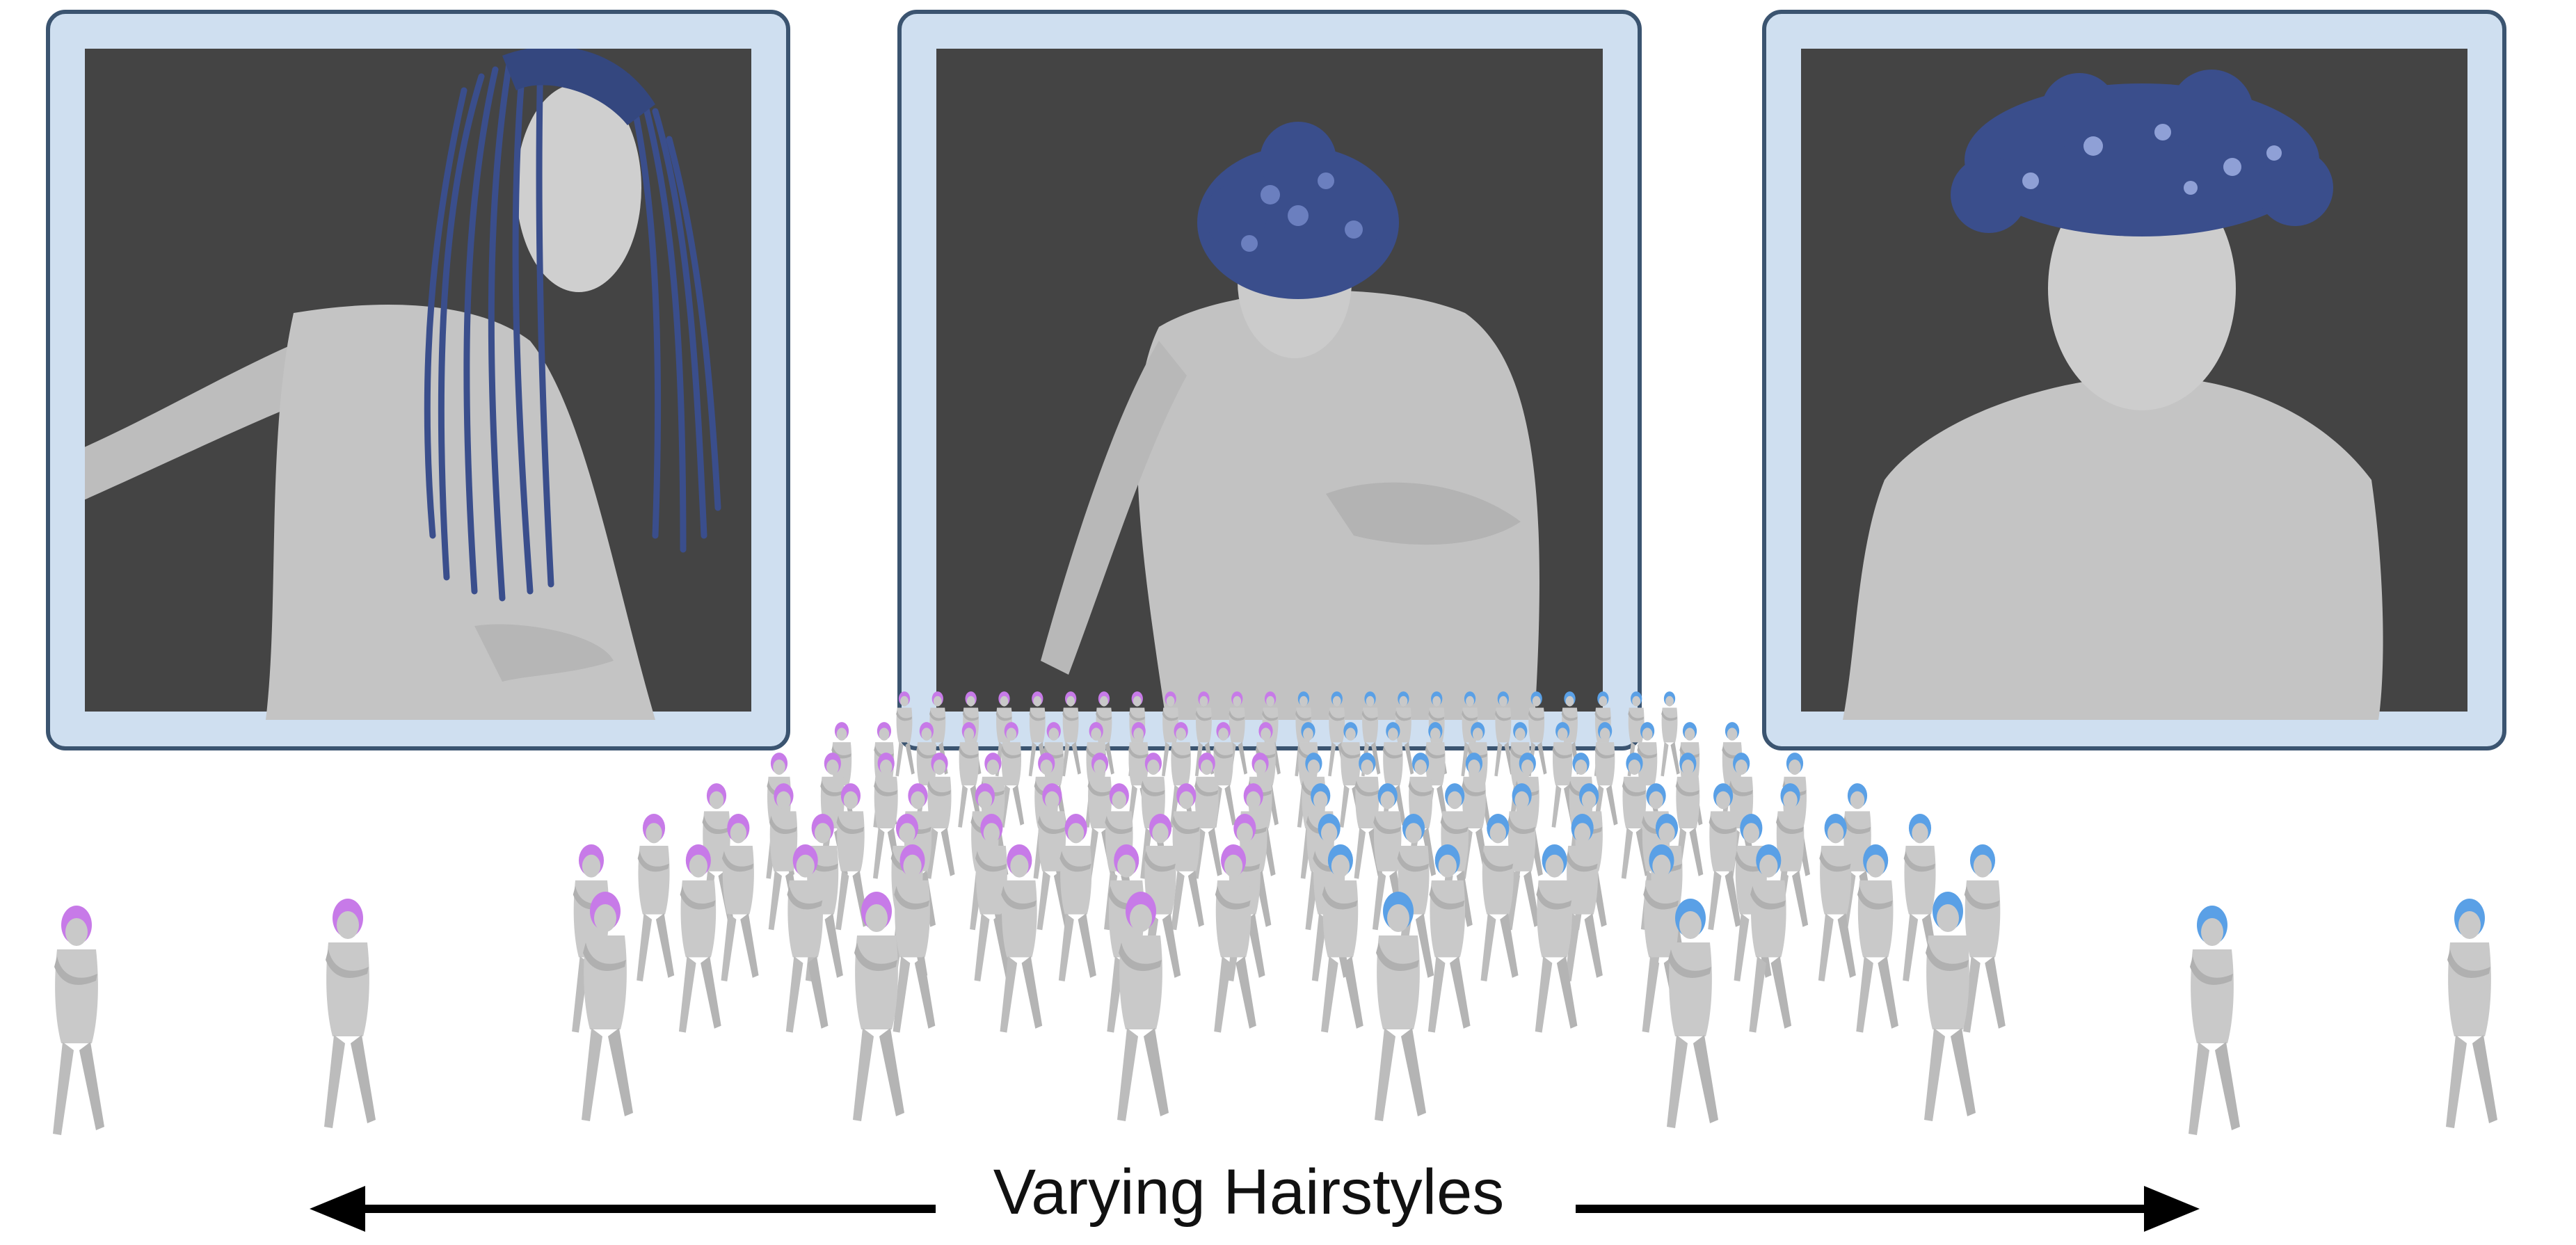 The height and width of the screenshot is (1245, 2576). What do you see at coordinates (2152, 159) in the screenshot?
I see `afro-hair-highlights` at bounding box center [2152, 159].